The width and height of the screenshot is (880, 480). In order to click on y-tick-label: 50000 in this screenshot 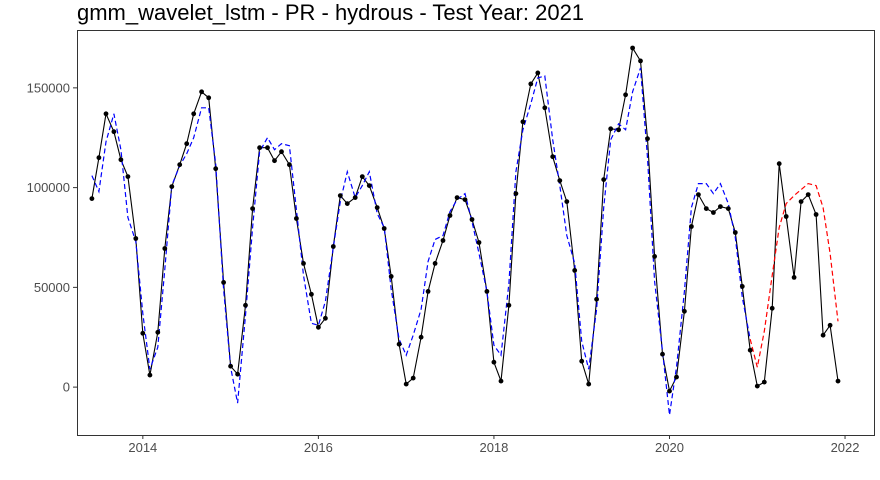, I will do `click(52, 287)`.